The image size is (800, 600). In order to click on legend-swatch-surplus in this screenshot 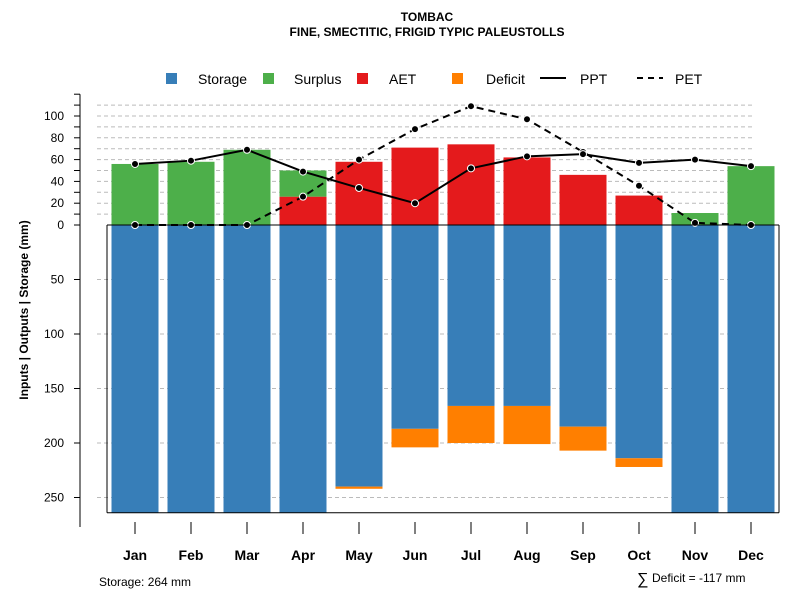, I will do `click(268, 78)`.